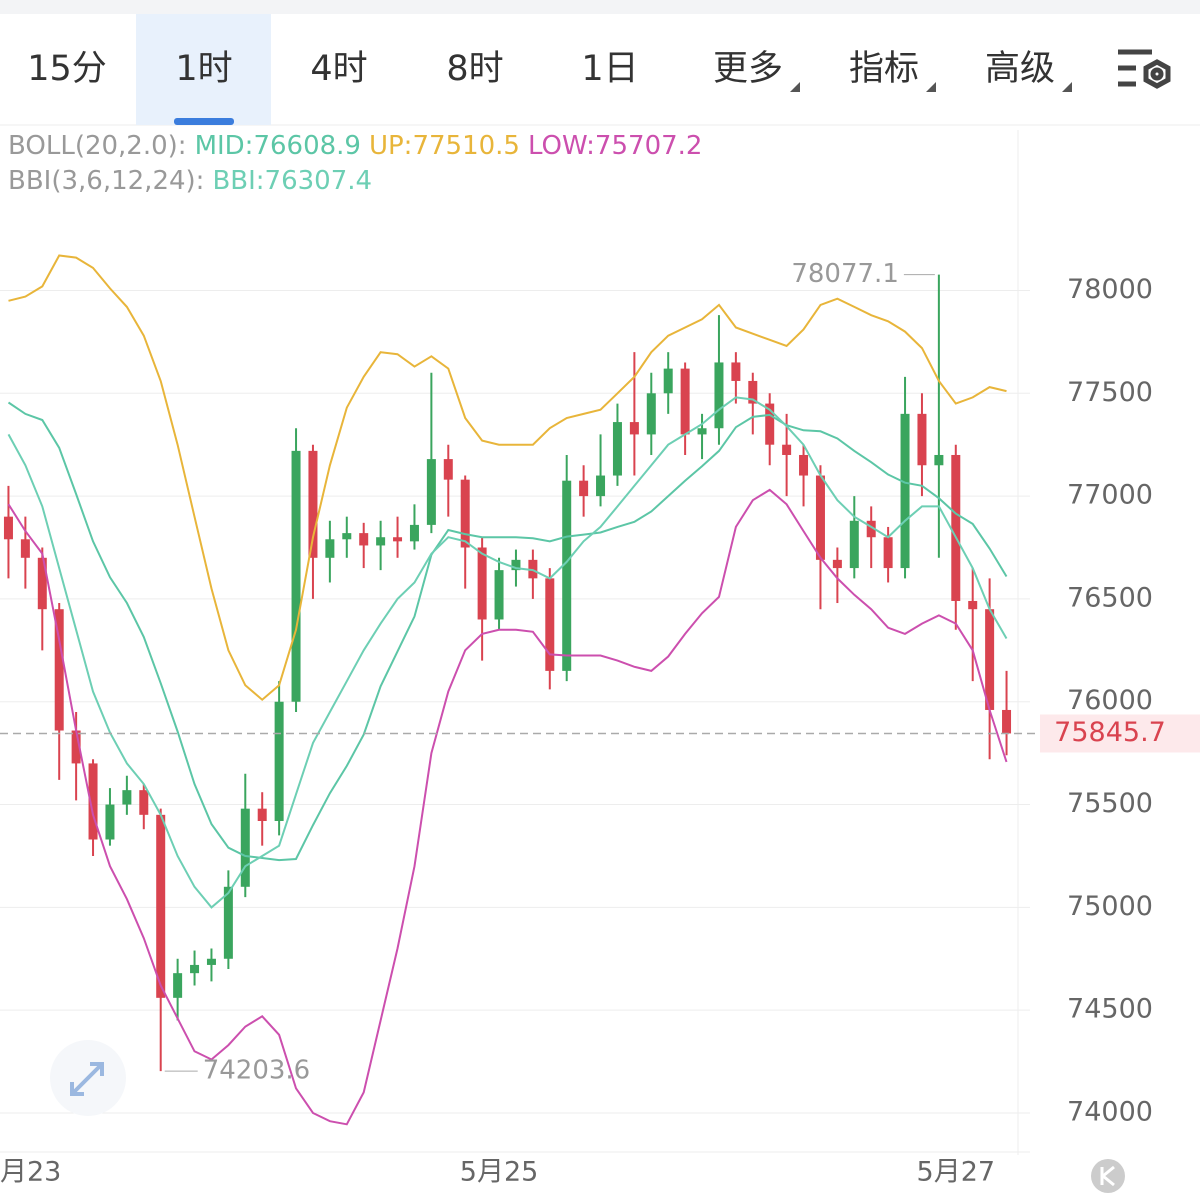 The height and width of the screenshot is (1197, 1200). What do you see at coordinates (549, 69) in the screenshot?
I see `tab-bar: 15分 1时 4时 8时 1日 更多 指标 高级` at bounding box center [549, 69].